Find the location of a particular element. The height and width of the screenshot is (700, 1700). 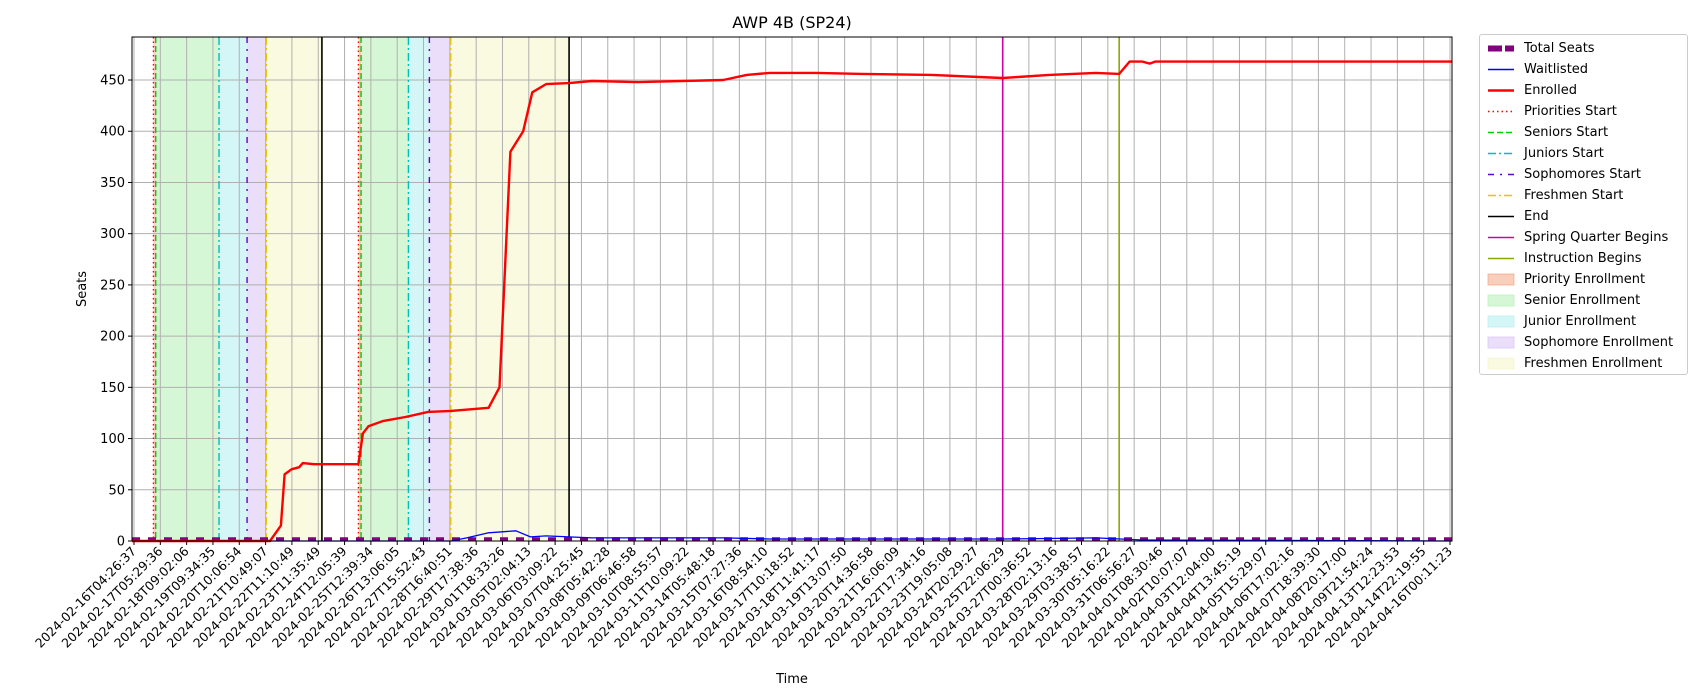

legend-item-priorities-start: Priorities Start is located at coordinates (1583, 111).